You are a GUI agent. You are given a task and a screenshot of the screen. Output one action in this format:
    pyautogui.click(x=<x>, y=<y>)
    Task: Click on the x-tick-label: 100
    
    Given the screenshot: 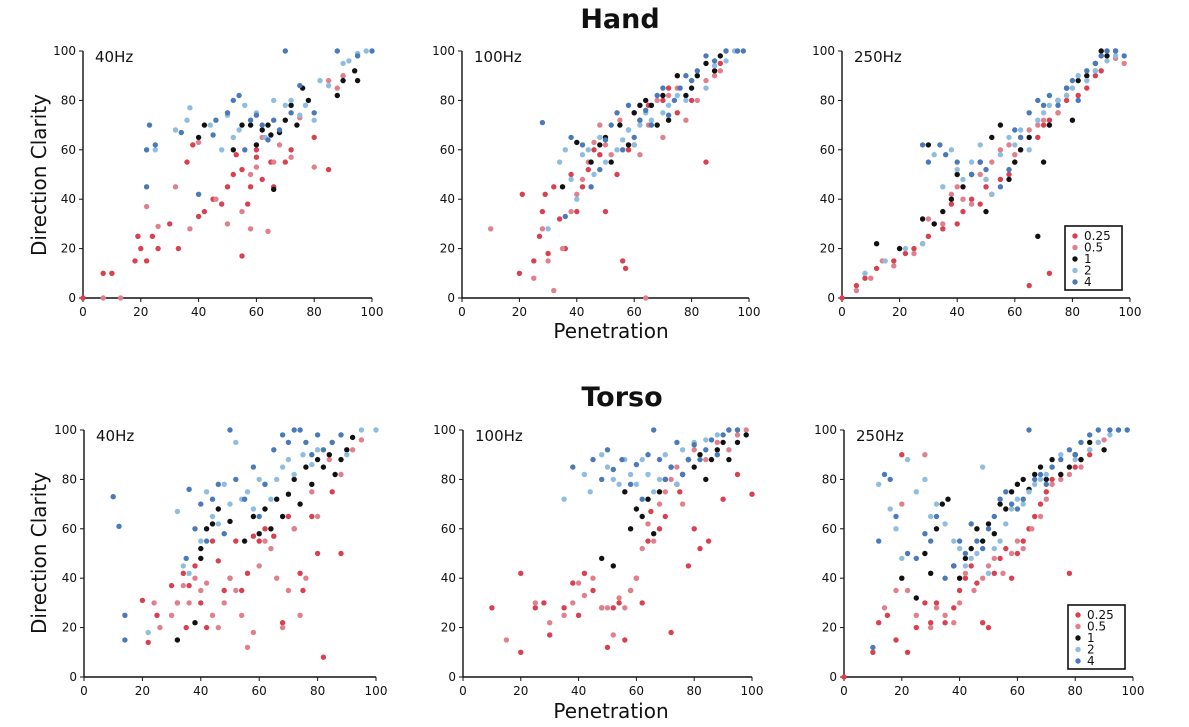 What is the action you would take?
    pyautogui.click(x=749, y=312)
    